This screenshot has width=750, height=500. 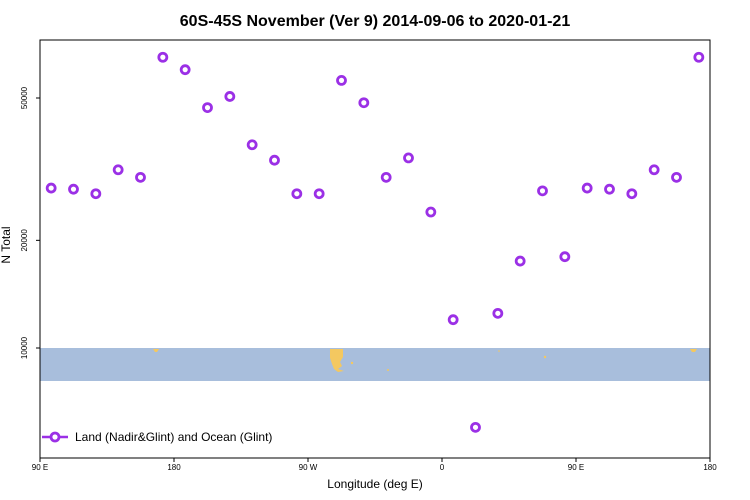 What do you see at coordinates (6, 244) in the screenshot?
I see `y-axis-title: N Total` at bounding box center [6, 244].